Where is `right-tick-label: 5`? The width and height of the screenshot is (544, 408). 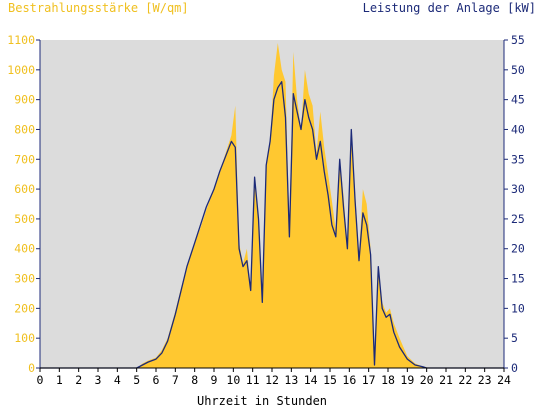 right-tick-label: 5 is located at coordinates (514, 338).